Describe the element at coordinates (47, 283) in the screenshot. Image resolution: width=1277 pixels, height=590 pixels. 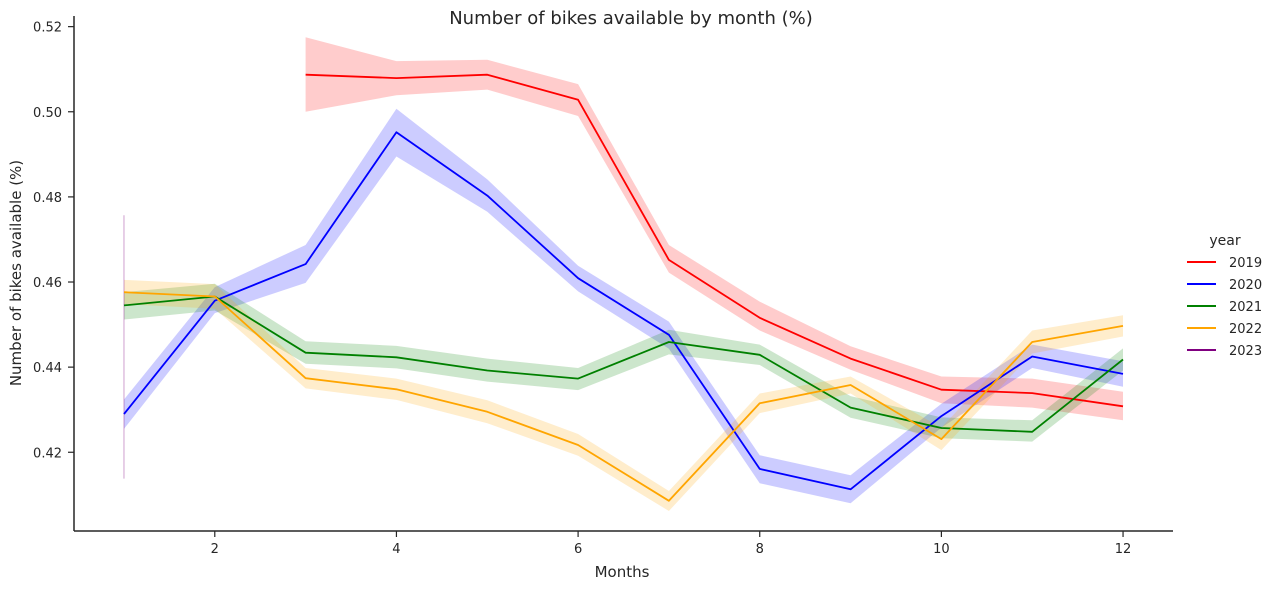
I see `y-tick-label: 0.46` at that location.